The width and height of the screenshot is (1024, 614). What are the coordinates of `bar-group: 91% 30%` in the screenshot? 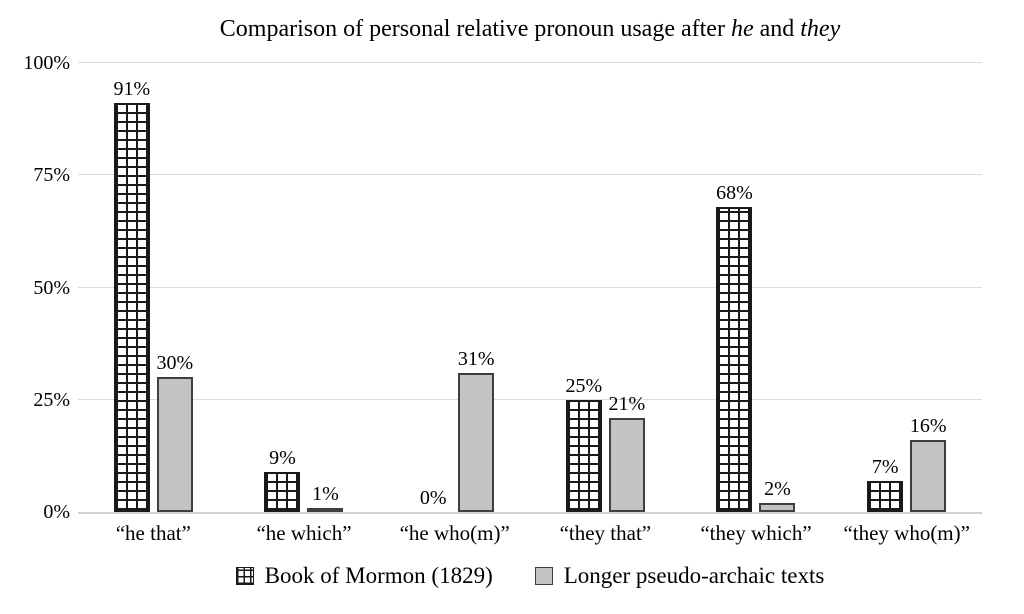 It's located at (153, 287).